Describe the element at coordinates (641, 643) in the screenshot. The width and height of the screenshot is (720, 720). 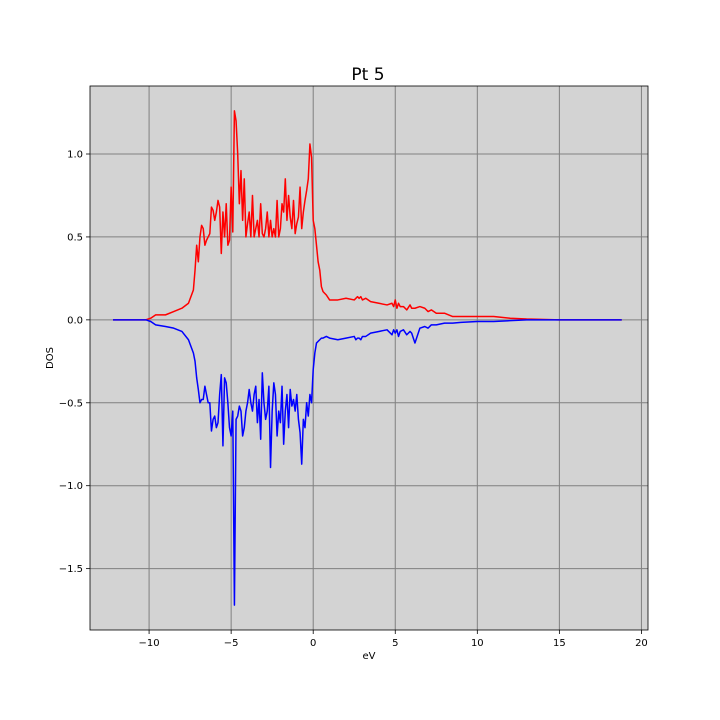
I see `x-tick-label: 20` at that location.